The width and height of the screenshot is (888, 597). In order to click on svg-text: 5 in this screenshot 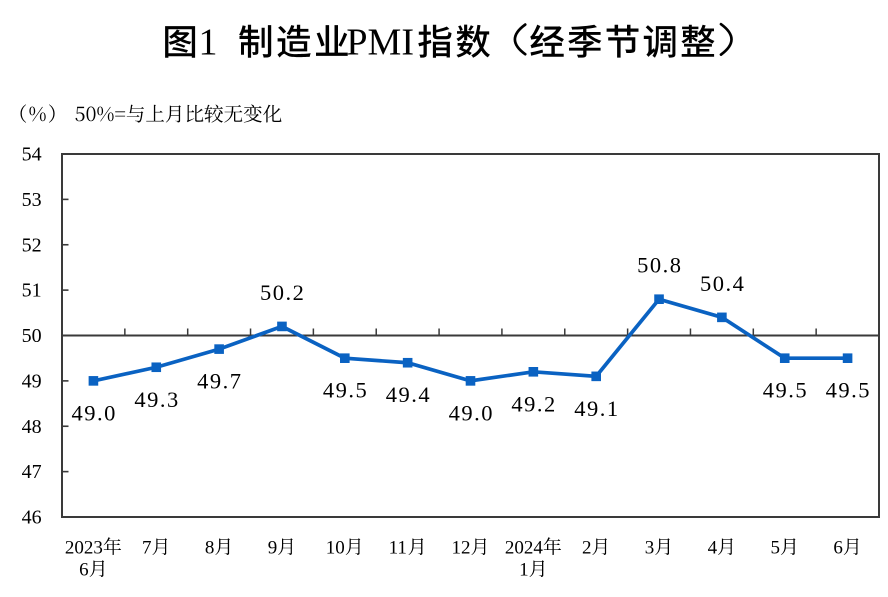, I will do `click(775, 548)`.